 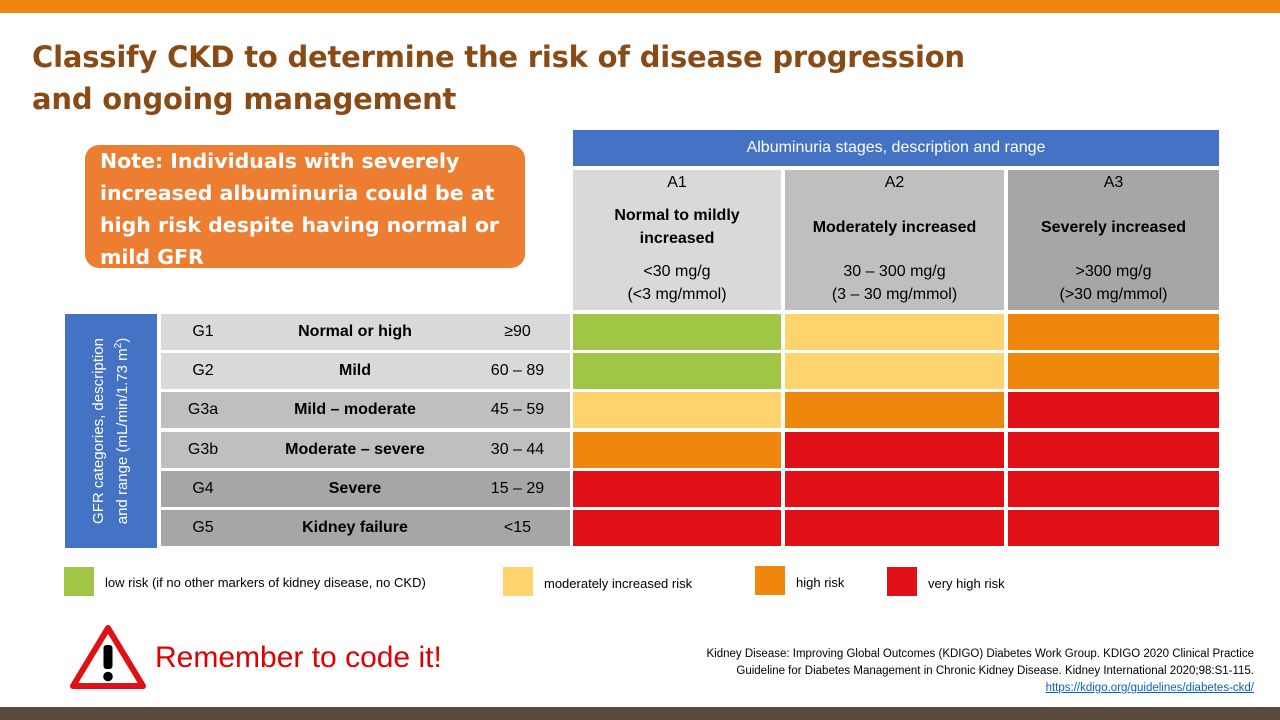 What do you see at coordinates (677, 215) in the screenshot?
I see `stage-a1-desc-line-1: Normal to mildly` at bounding box center [677, 215].